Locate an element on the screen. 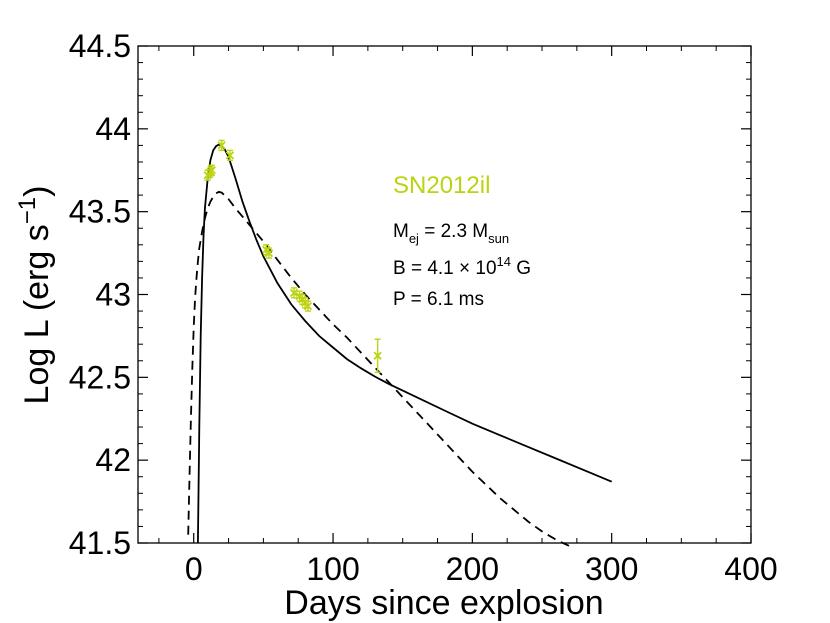  y-tick-label: 44 is located at coordinates (113, 129).